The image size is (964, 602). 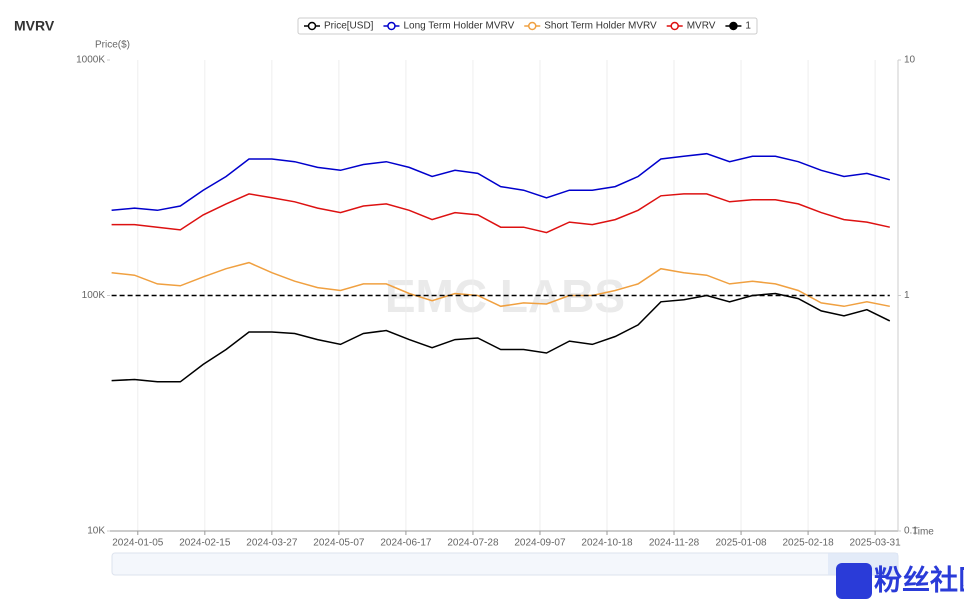 I want to click on y2-tick-label: 1, so click(x=907, y=295).